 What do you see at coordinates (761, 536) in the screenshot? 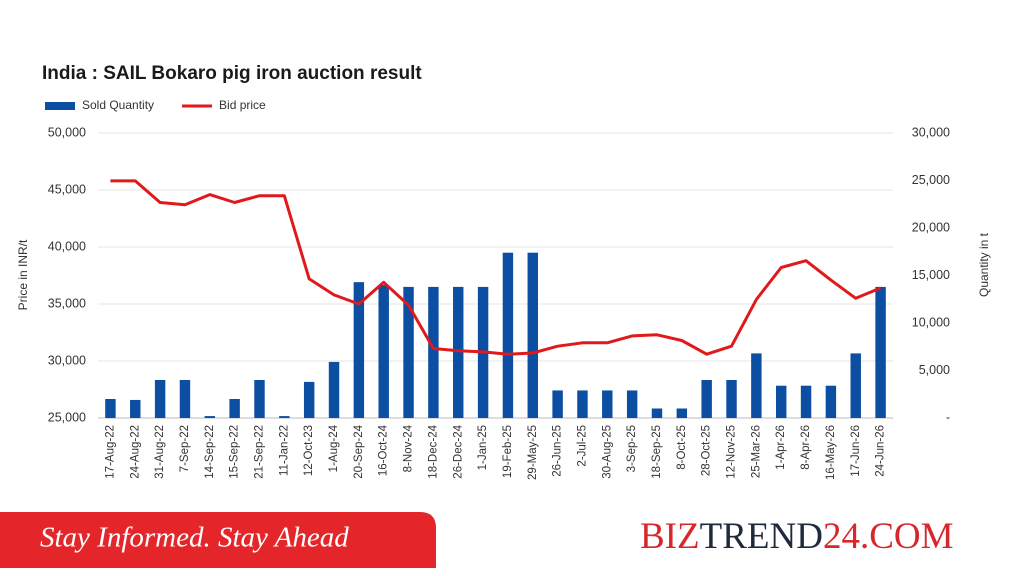
I see `brand-part: TREND` at bounding box center [761, 536].